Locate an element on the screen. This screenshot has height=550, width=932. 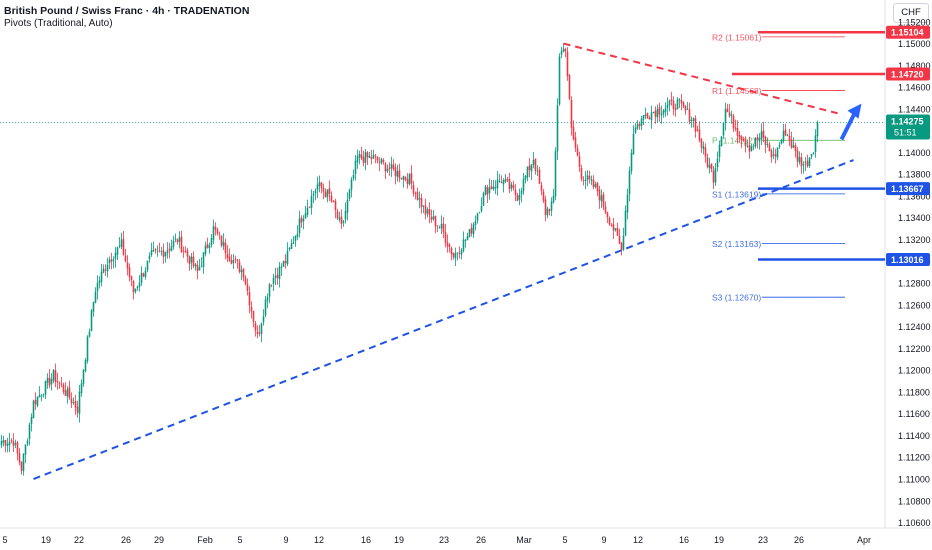
current-price-tag is located at coordinates (908, 127).